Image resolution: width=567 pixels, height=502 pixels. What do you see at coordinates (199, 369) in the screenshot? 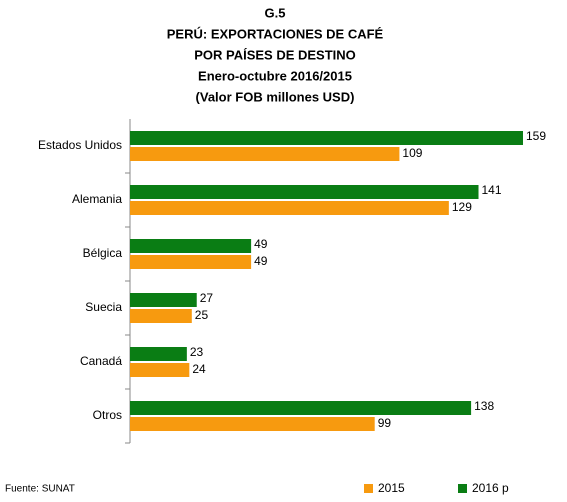
I see `value-label: 24` at bounding box center [199, 369].